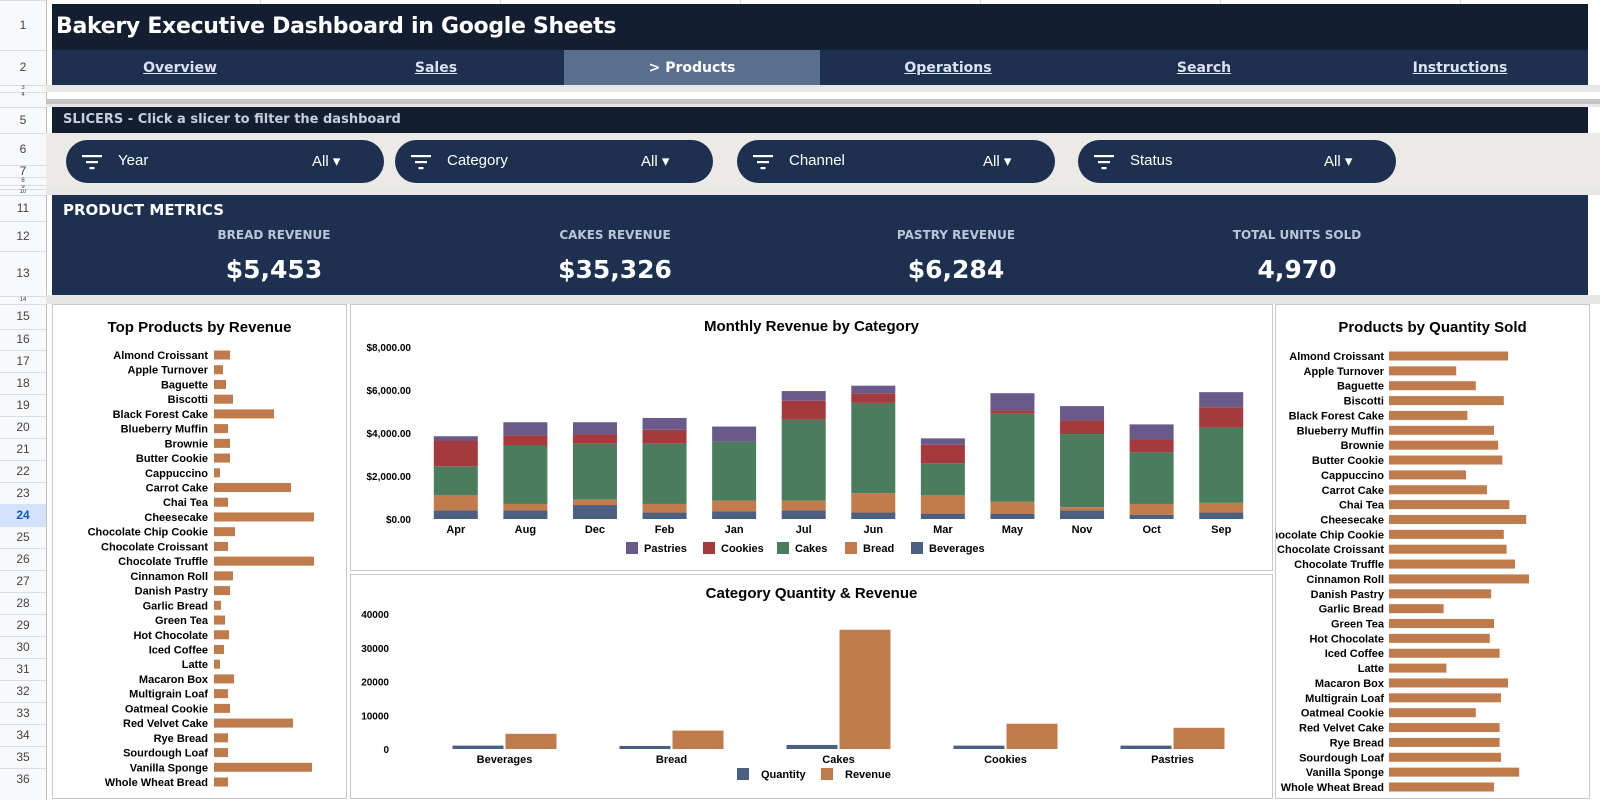 This screenshot has width=1600, height=800. Describe the element at coordinates (1237, 161) in the screenshot. I see `slicer-status: Status All ▾` at that location.